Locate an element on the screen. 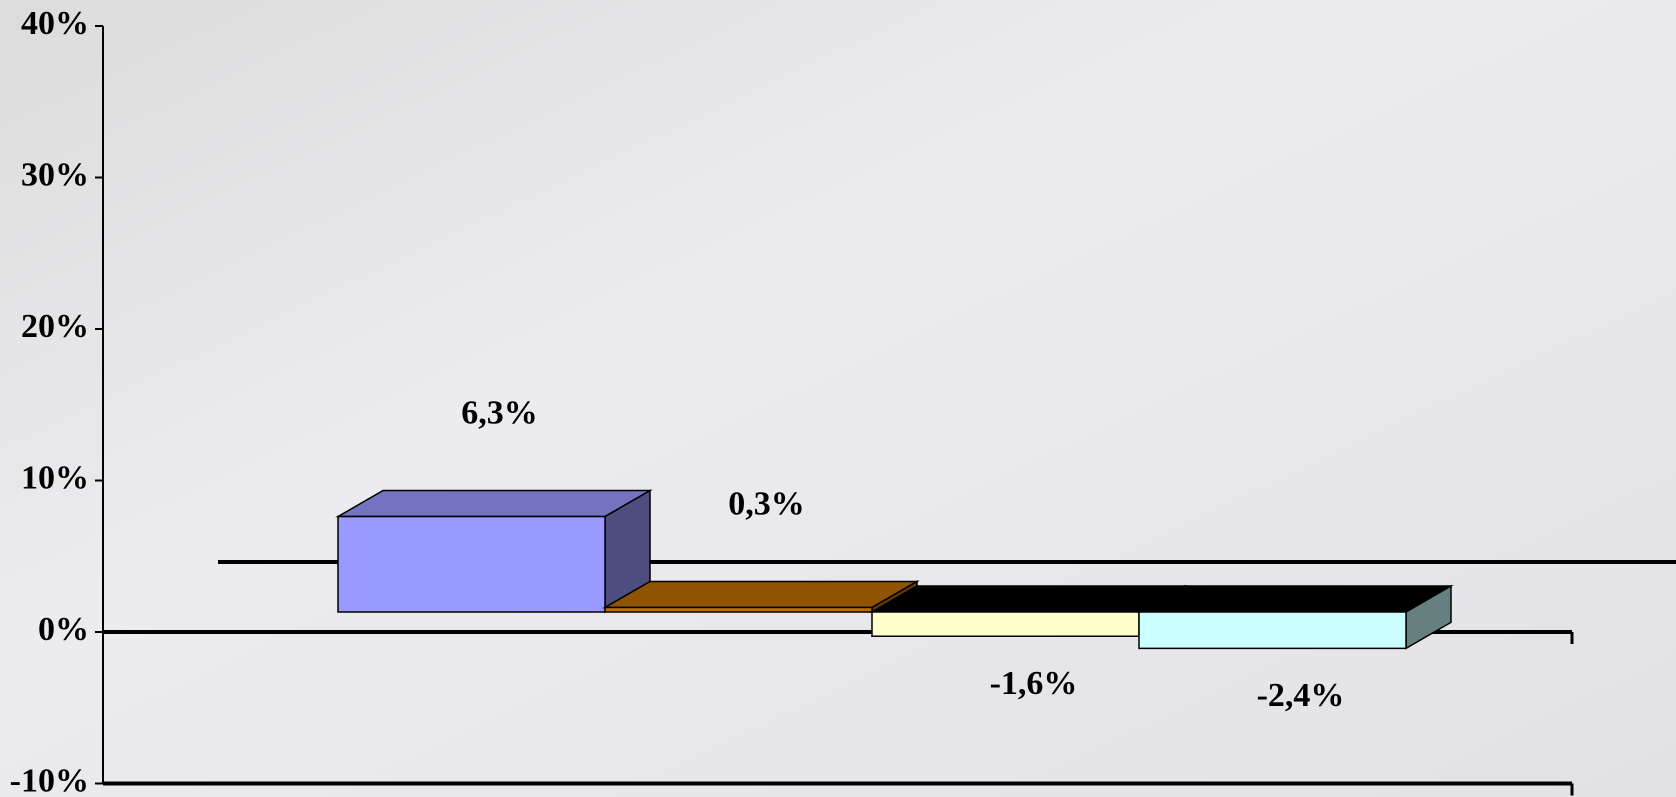 The image size is (1676, 797). y-tick-label: 40% is located at coordinates (55, 23).